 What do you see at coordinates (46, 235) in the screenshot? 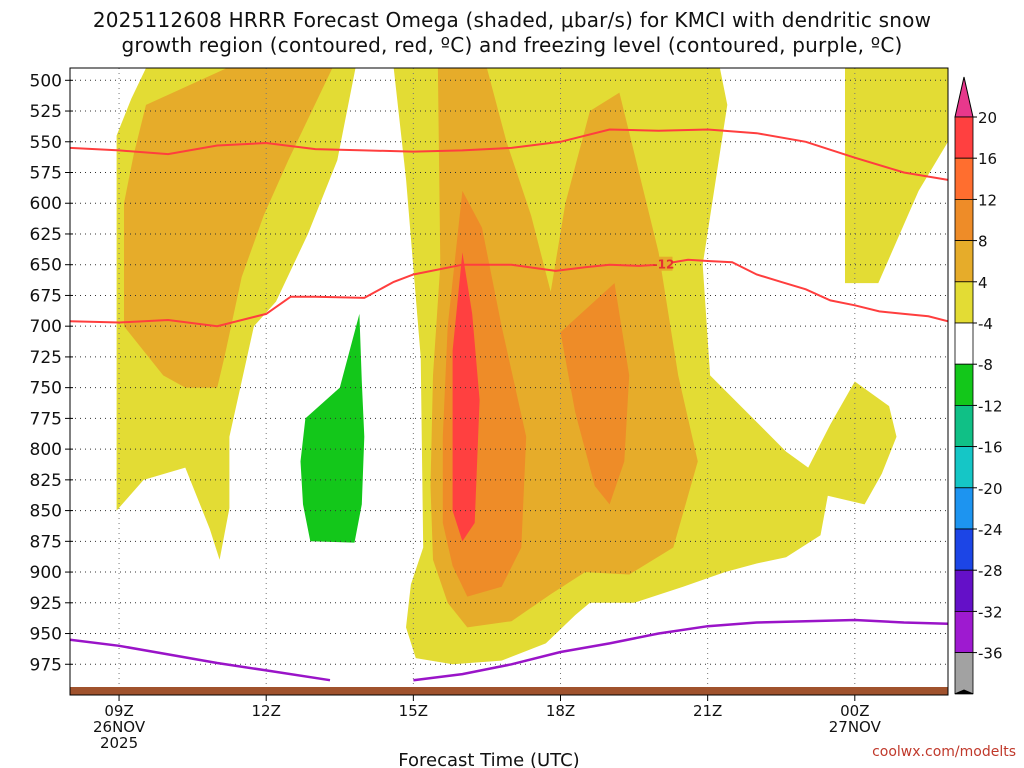
I see `y-tick-label-625: 625` at bounding box center [46, 235].